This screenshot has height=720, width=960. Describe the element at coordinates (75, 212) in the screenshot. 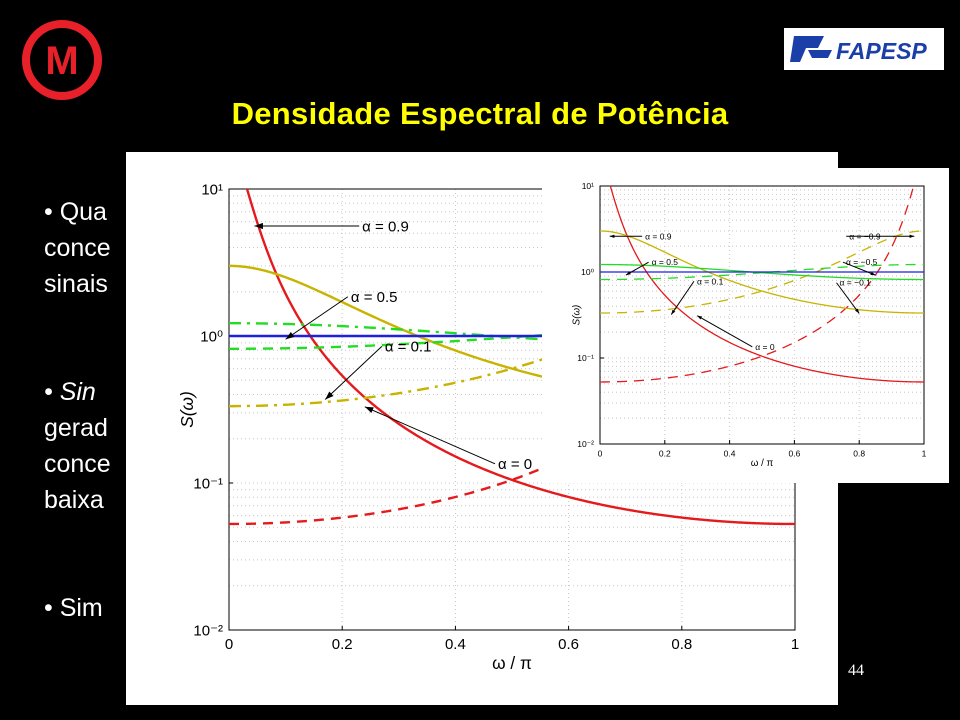

I see `bullet-1-line-1: • Qua` at that location.